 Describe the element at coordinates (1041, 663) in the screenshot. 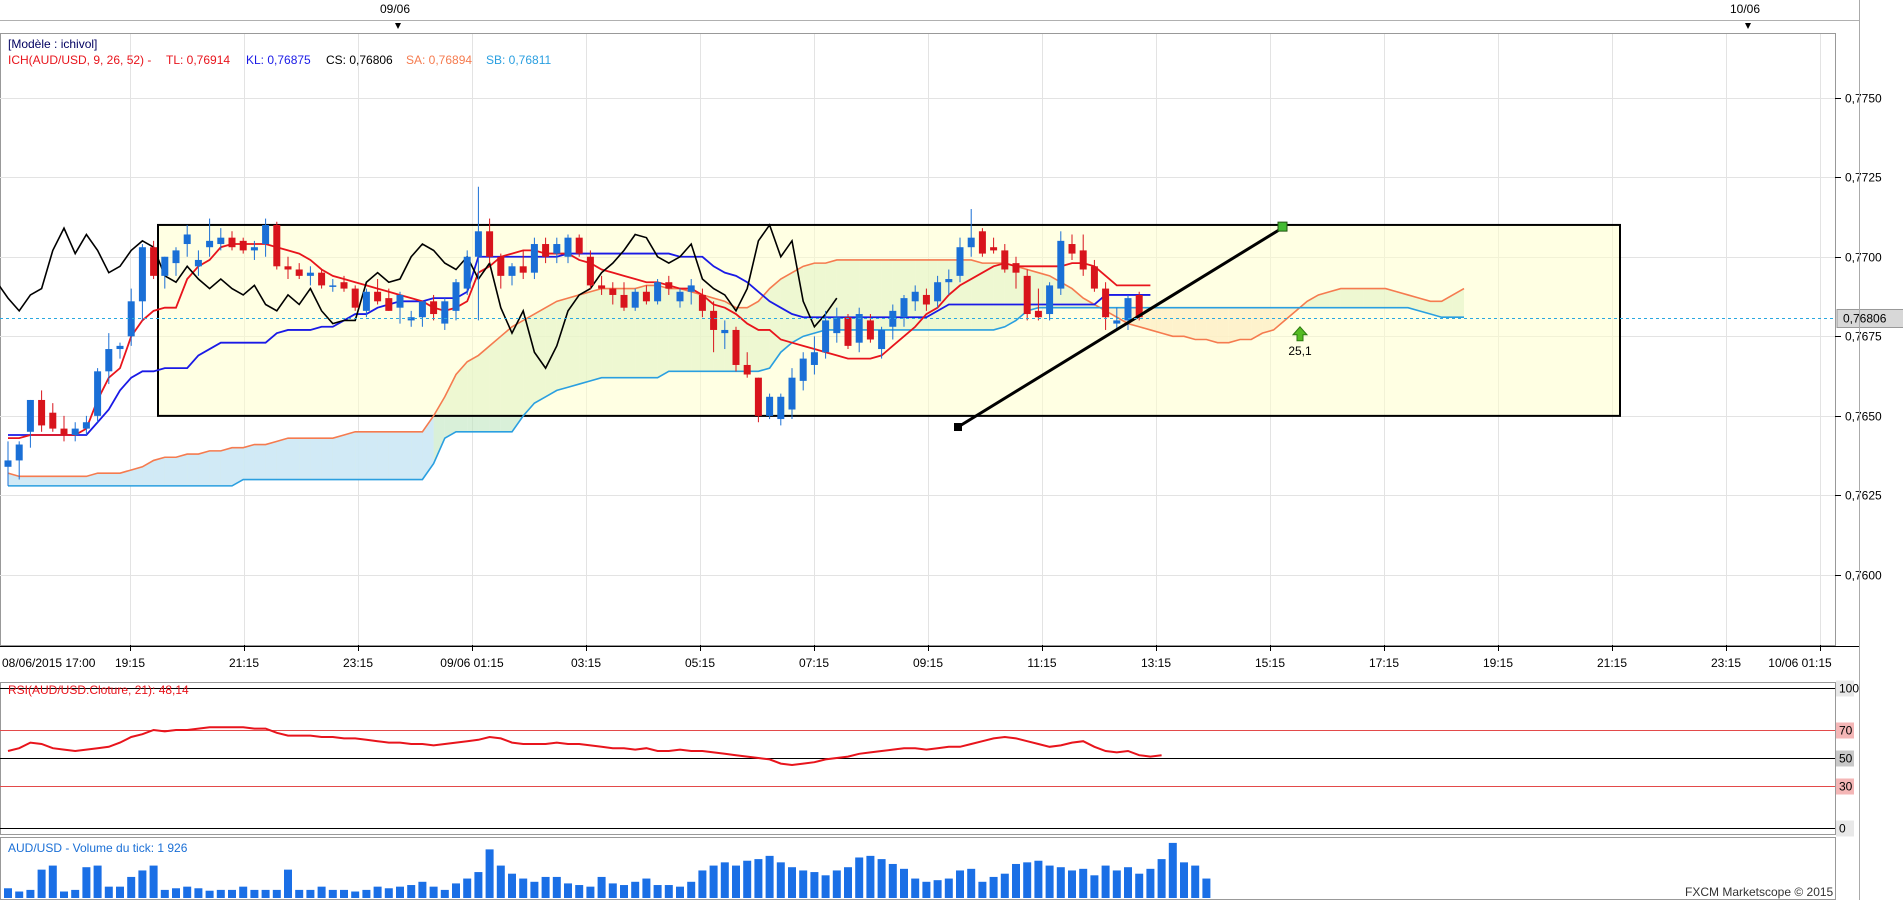

I see `x-tick-label: 11:15` at that location.